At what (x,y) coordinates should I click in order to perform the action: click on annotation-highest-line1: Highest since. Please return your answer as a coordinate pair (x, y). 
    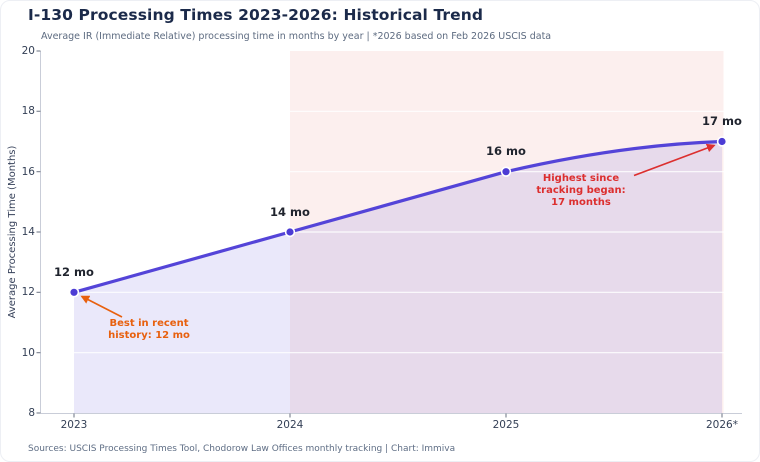
    Looking at the image, I should click on (581, 178).